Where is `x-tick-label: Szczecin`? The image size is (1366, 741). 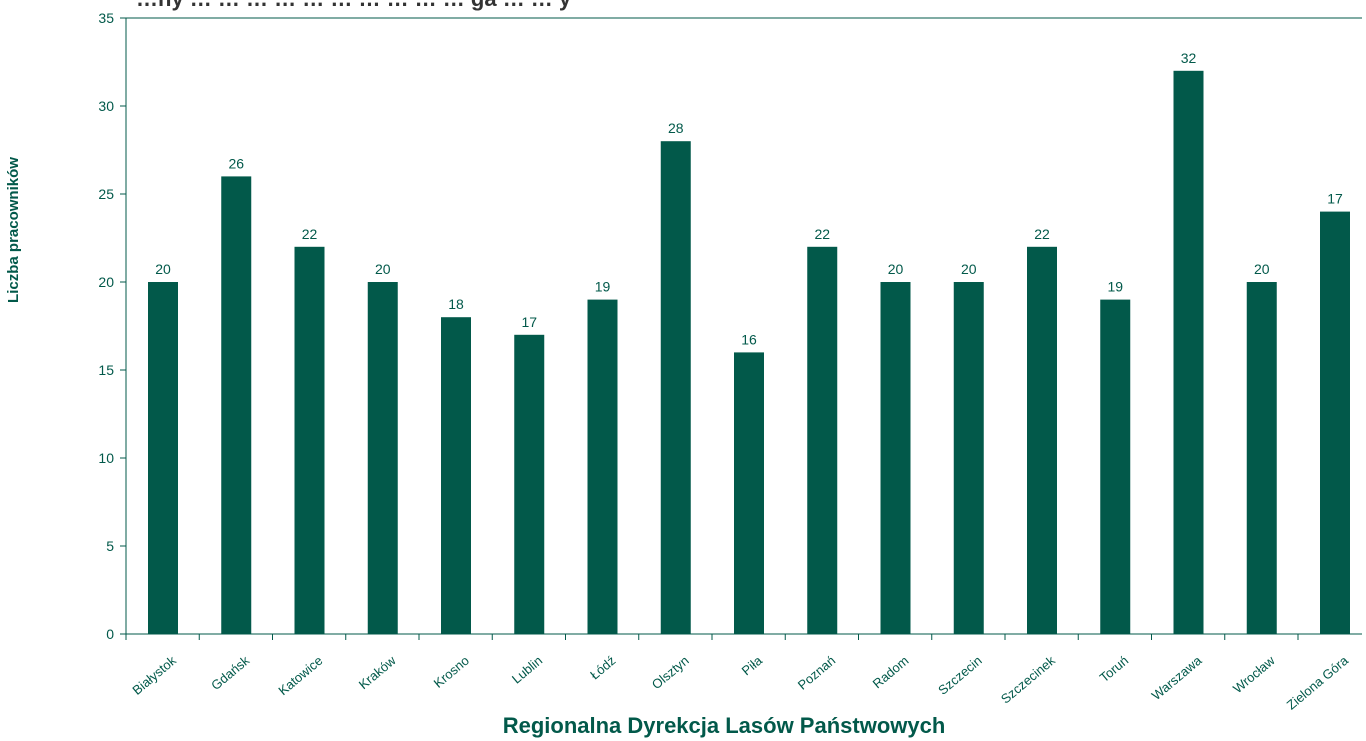
x-tick-label: Szczecin is located at coordinates (960, 675).